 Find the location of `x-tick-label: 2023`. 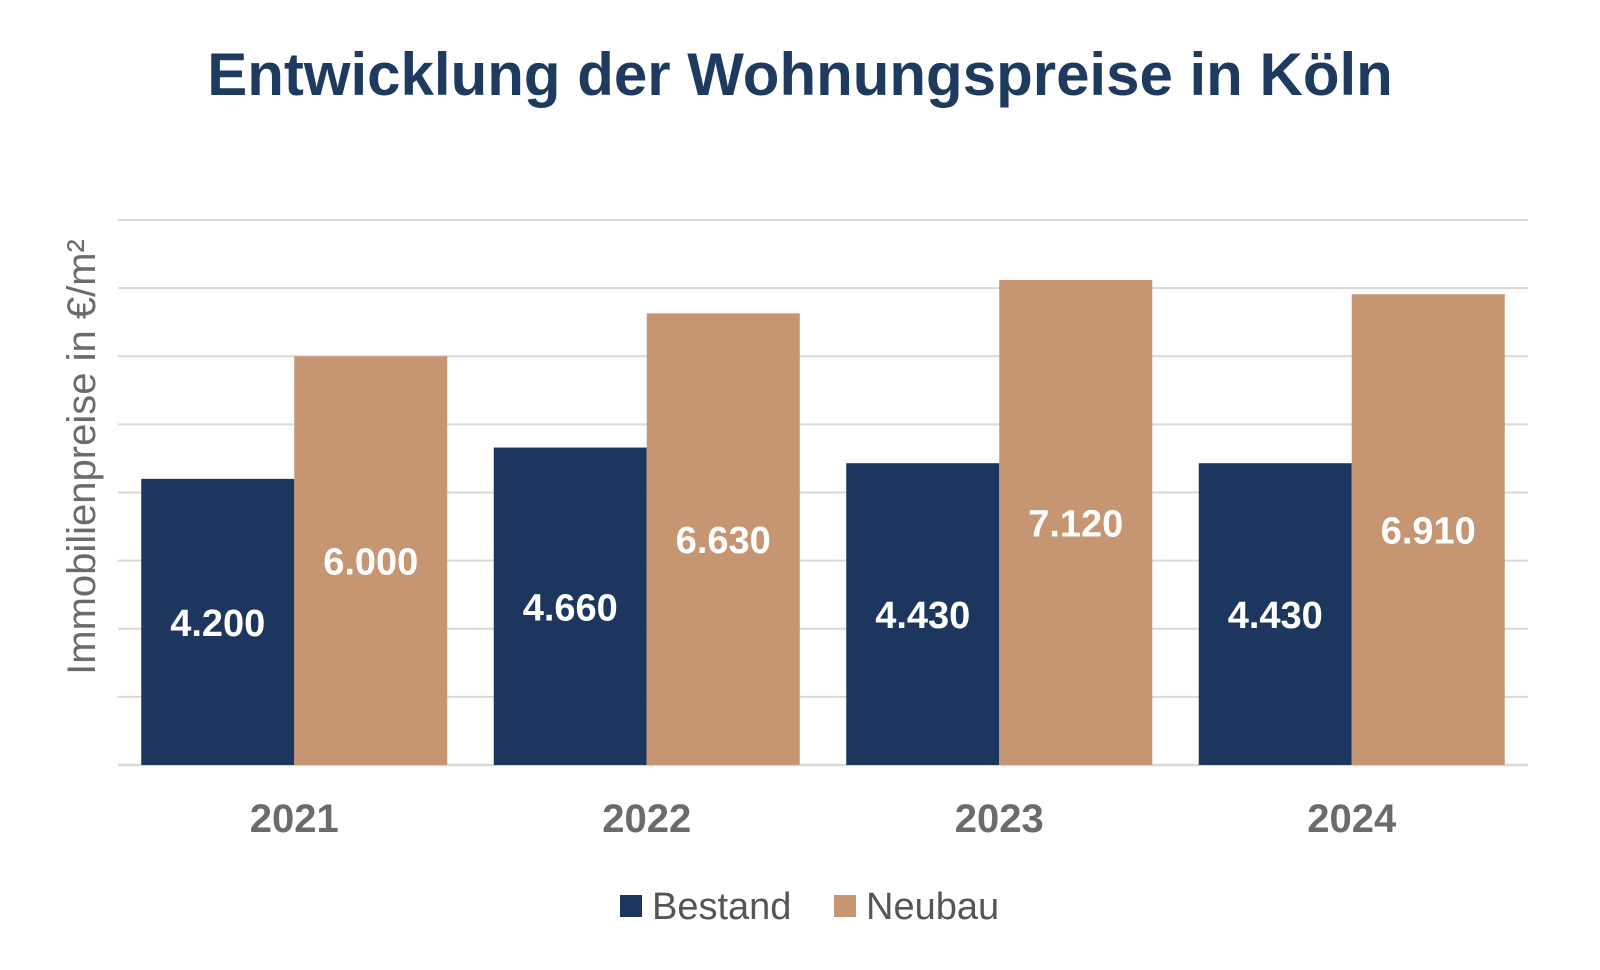

x-tick-label: 2023 is located at coordinates (999, 819).